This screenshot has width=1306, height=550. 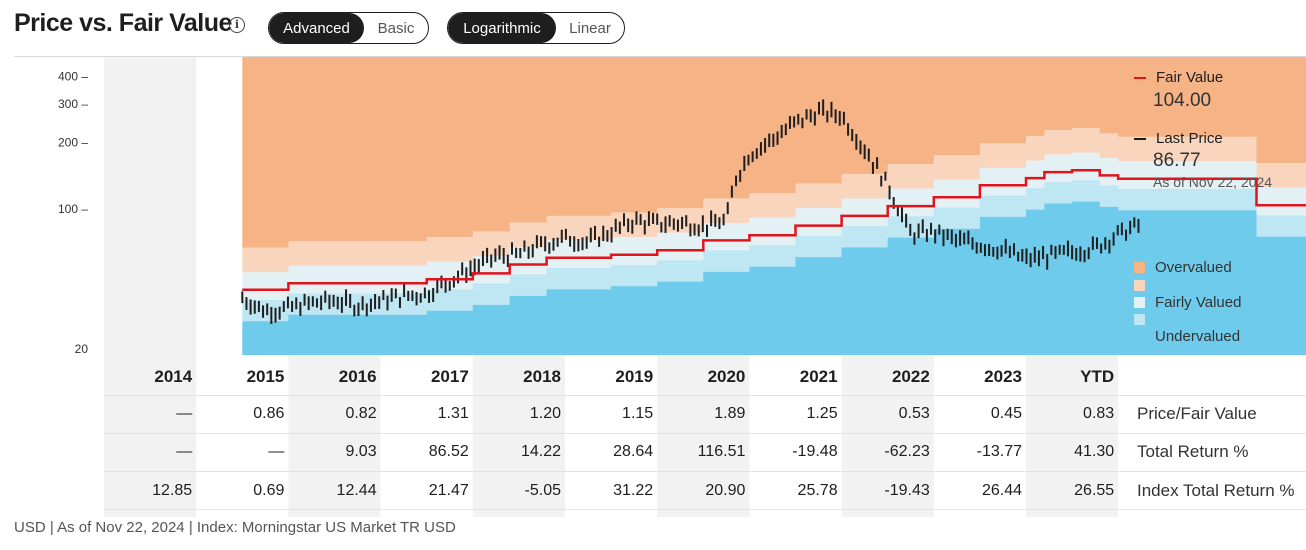 What do you see at coordinates (361, 451) in the screenshot?
I see `table-cell: 9.03` at bounding box center [361, 451].